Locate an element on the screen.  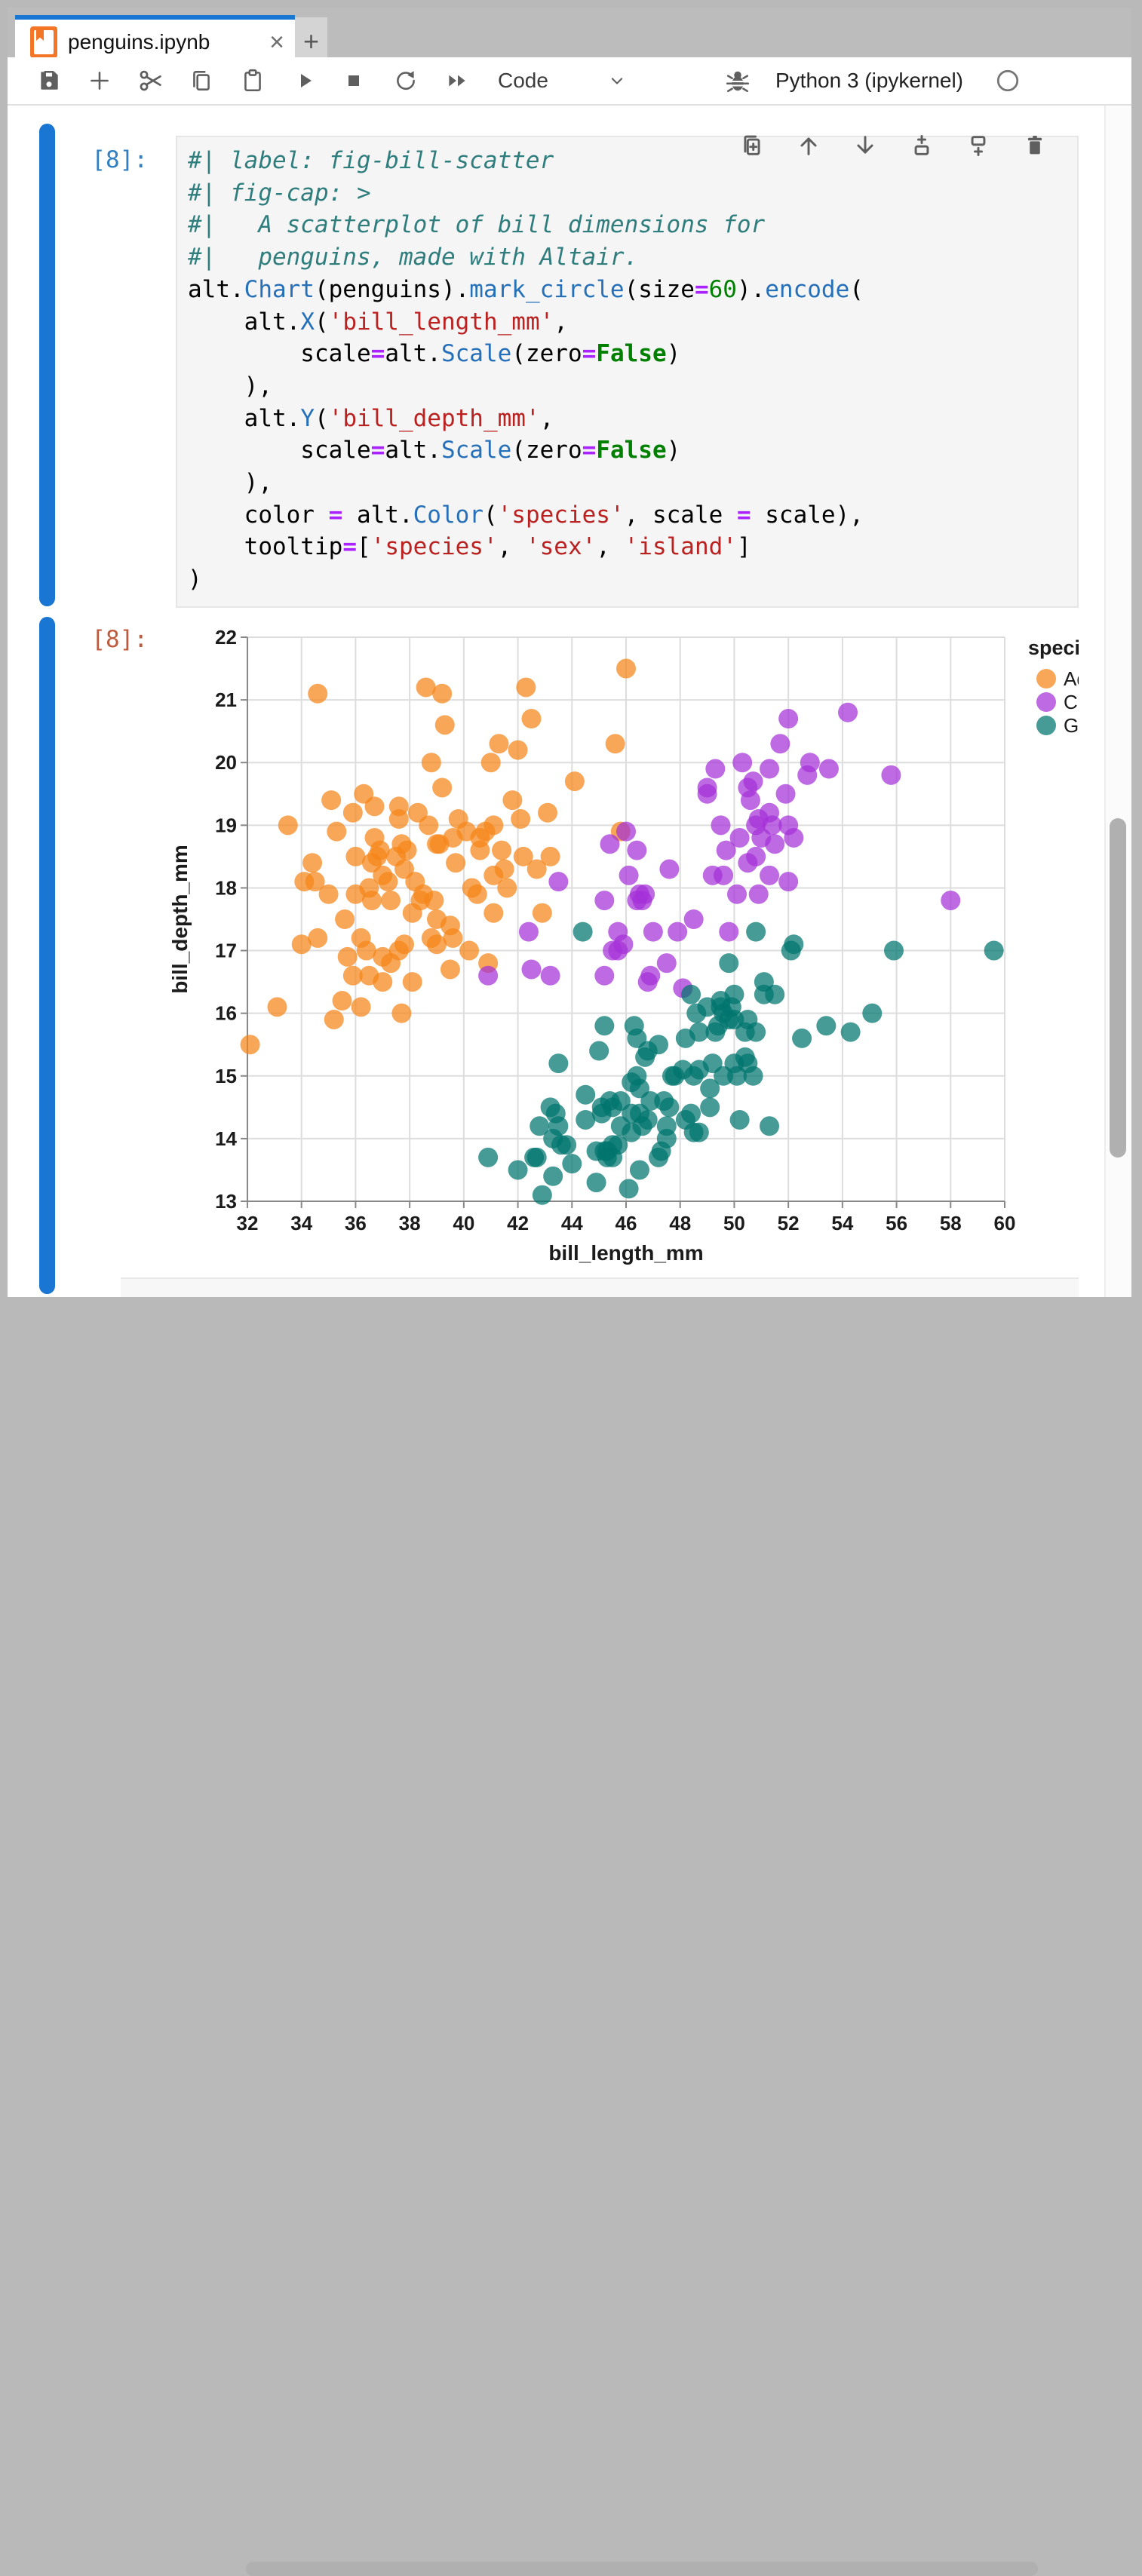
run-cell-button is located at coordinates (305, 81).